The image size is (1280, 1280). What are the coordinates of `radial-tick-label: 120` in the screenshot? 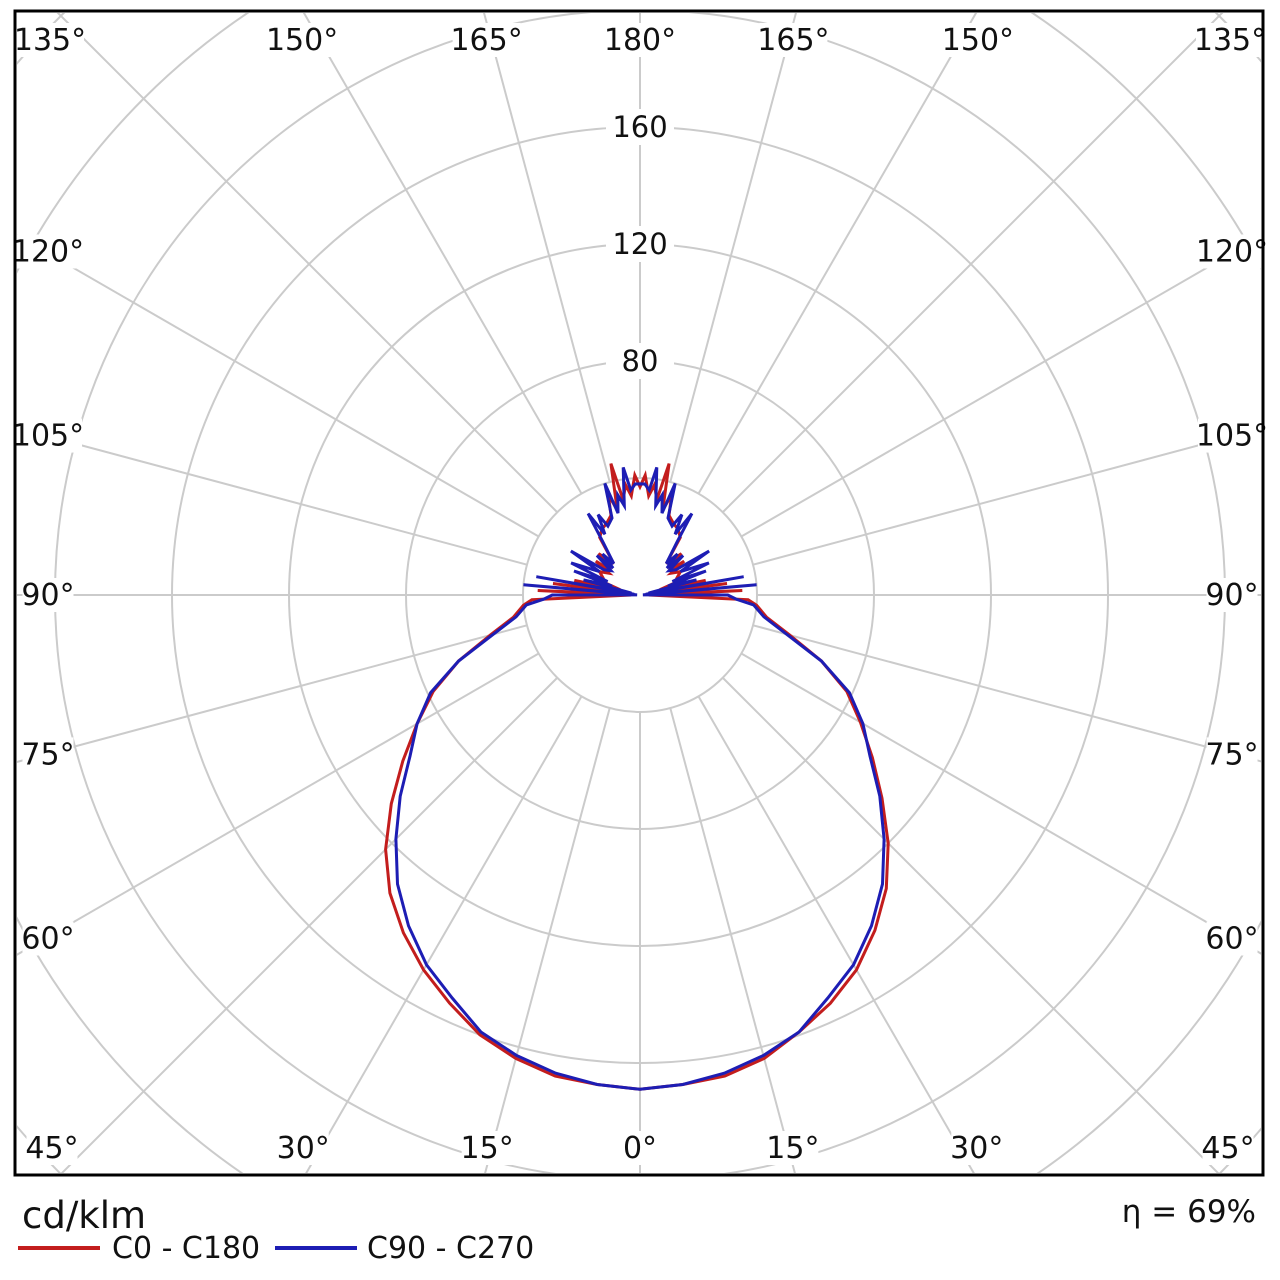 It's located at (639, 244).